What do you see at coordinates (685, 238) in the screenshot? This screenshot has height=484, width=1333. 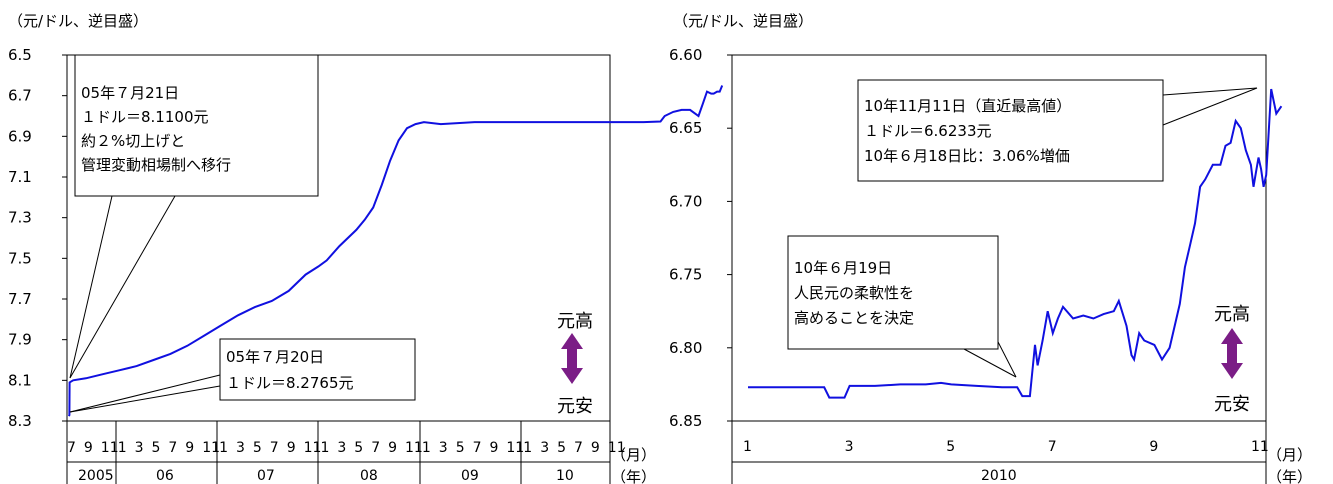 I see `right-y-tick-labels: 6.60 6.65 6.70 6.75 6.80 6.85` at bounding box center [685, 238].